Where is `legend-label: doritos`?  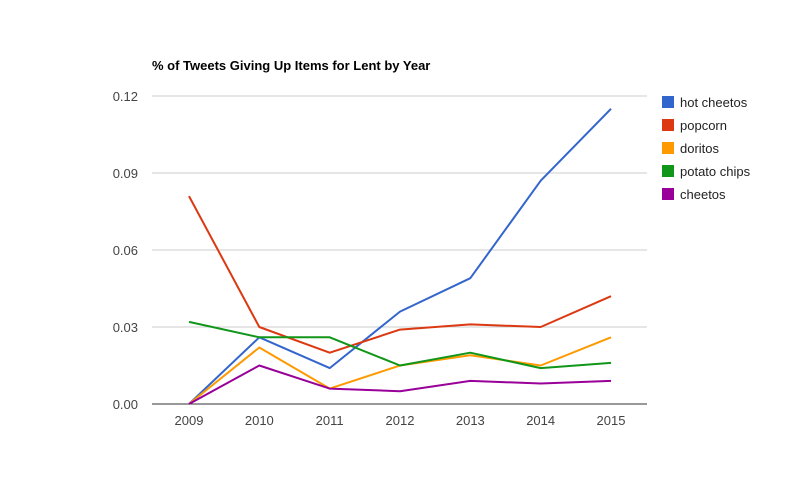
legend-label: doritos is located at coordinates (700, 148).